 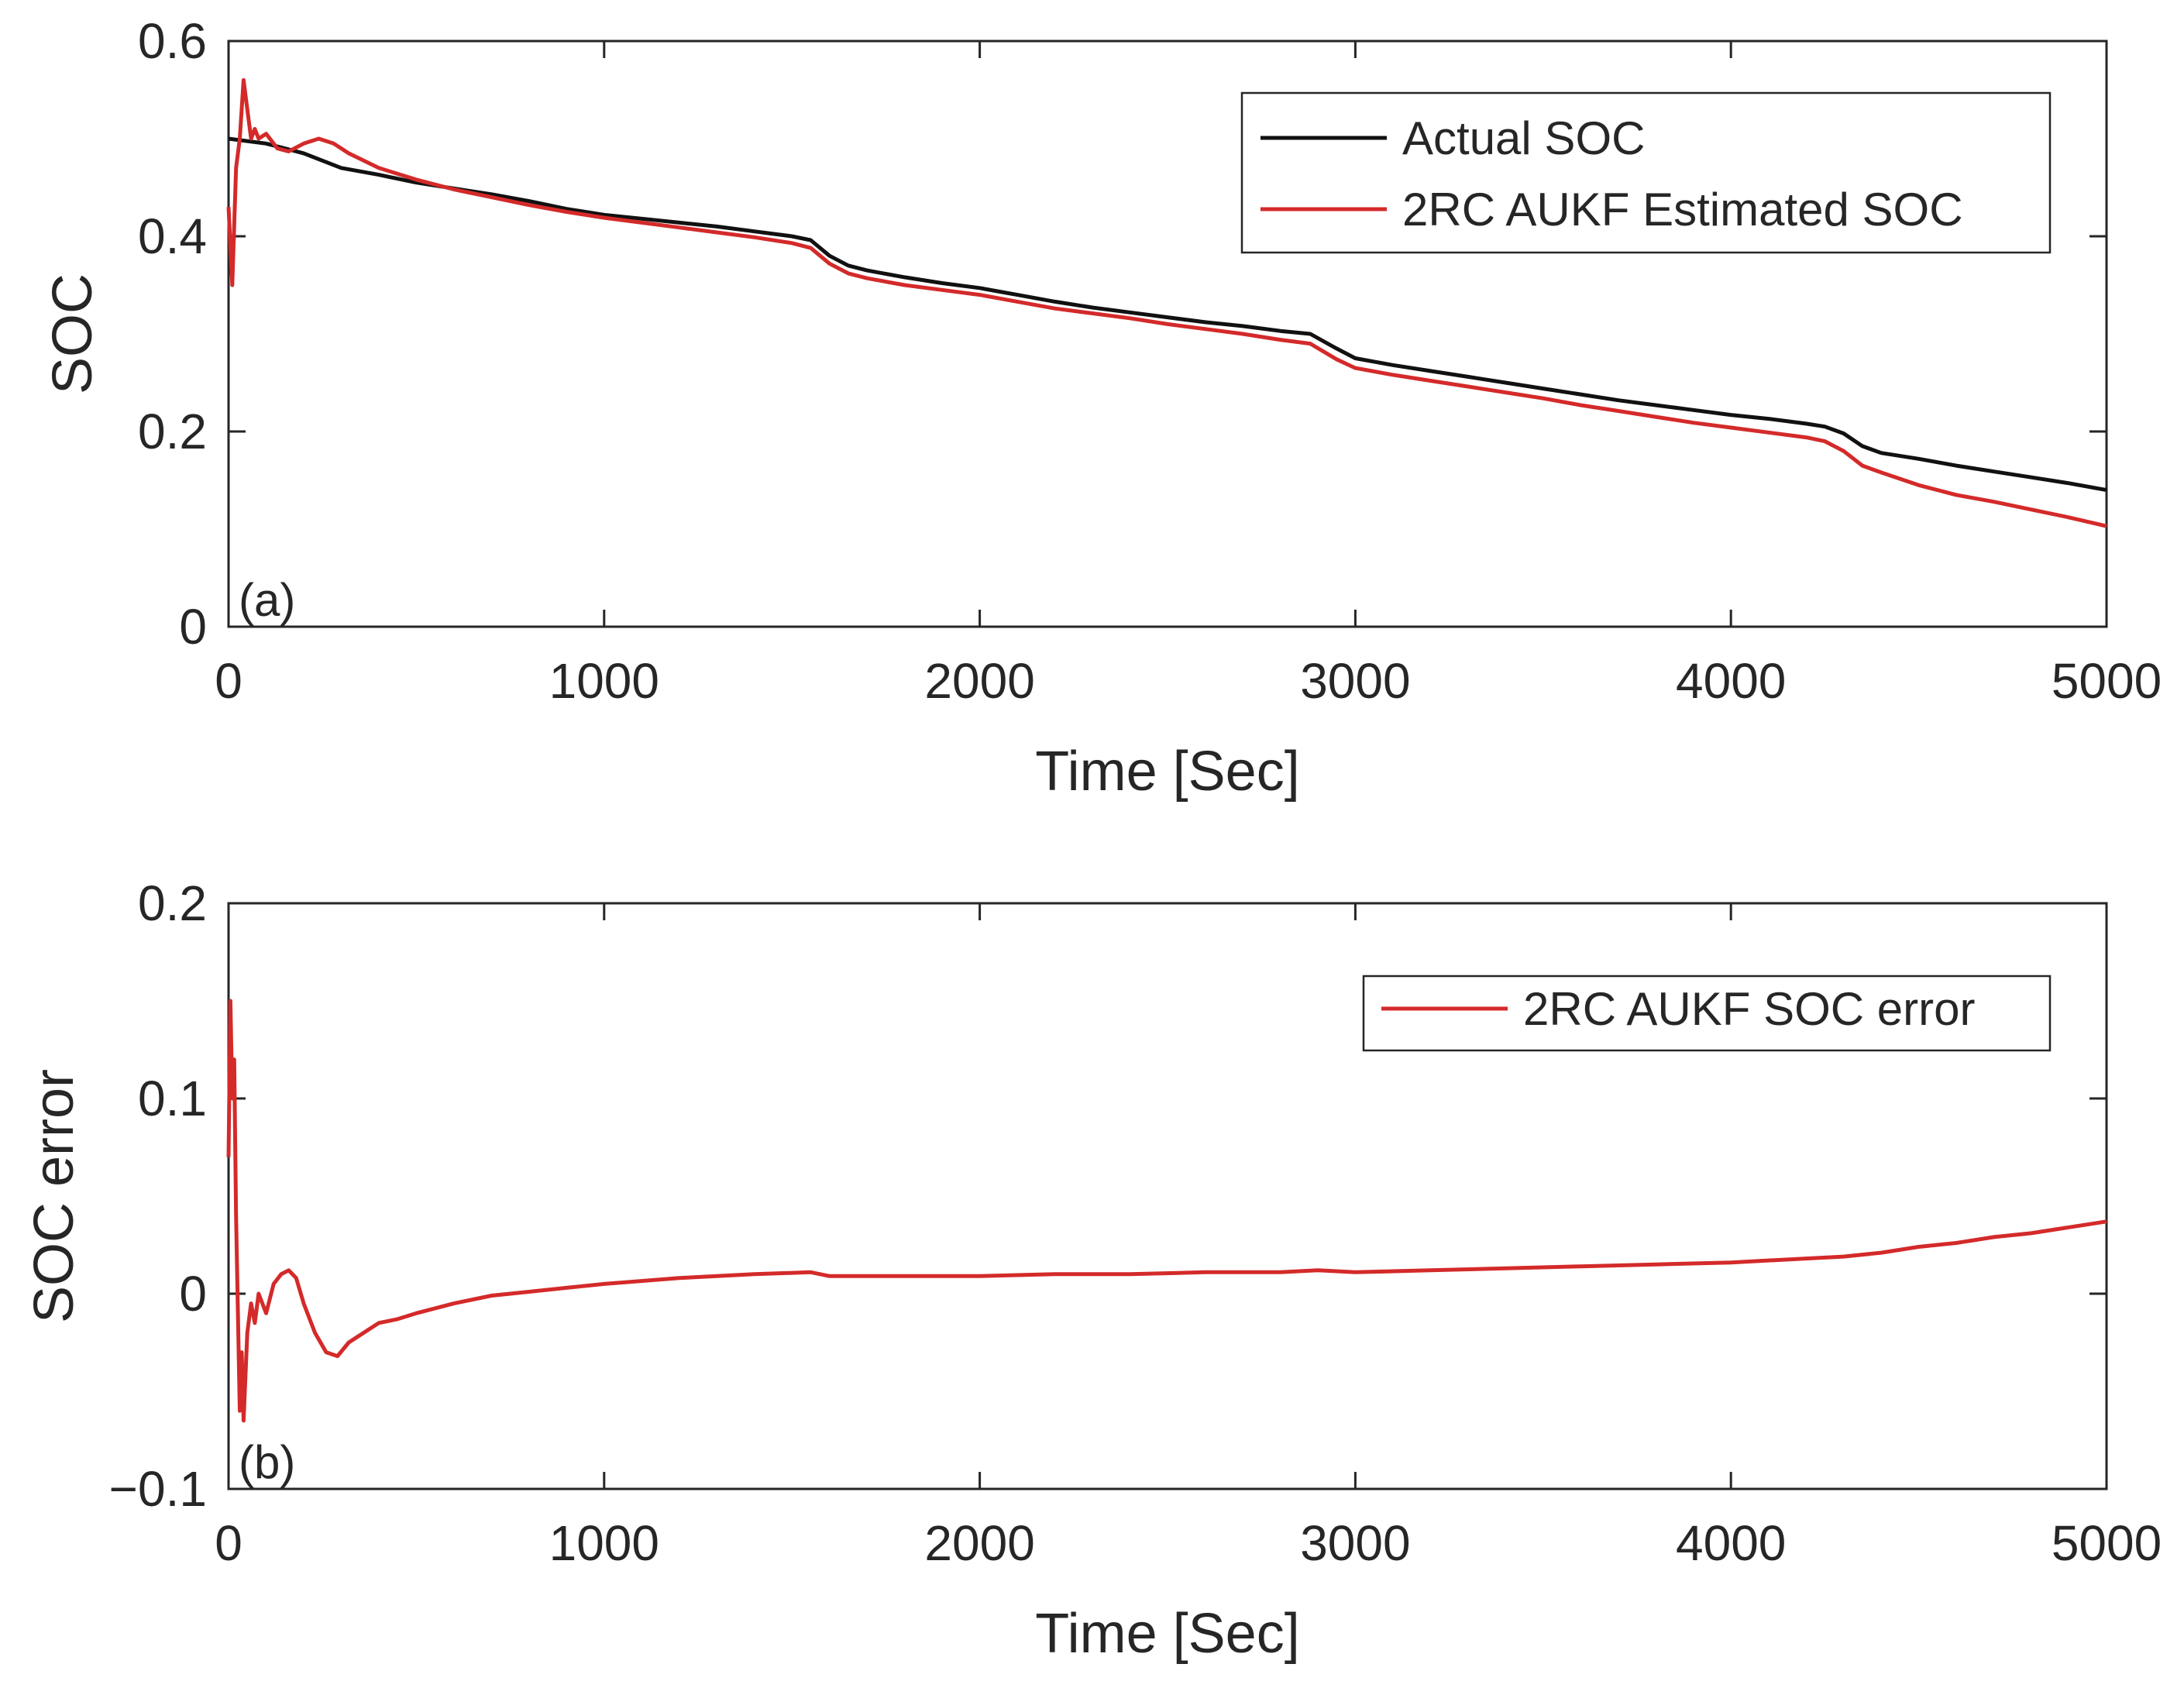 What do you see at coordinates (173, 41) in the screenshot?
I see `y-tick-label: 0.6` at bounding box center [173, 41].